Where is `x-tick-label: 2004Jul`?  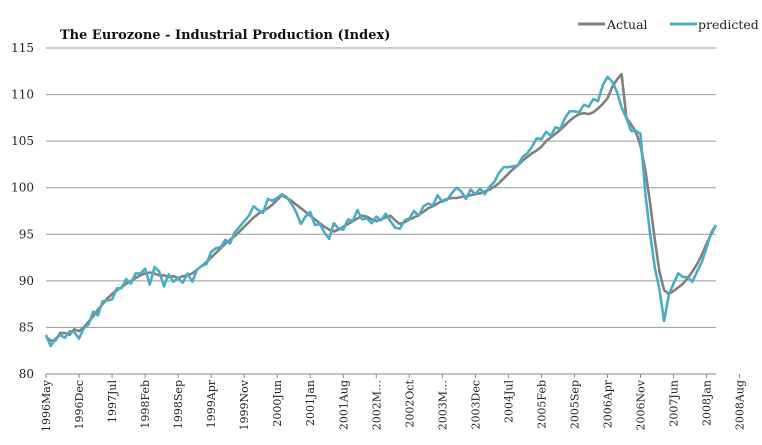
x-tick-label: 2004Jul is located at coordinates (508, 401).